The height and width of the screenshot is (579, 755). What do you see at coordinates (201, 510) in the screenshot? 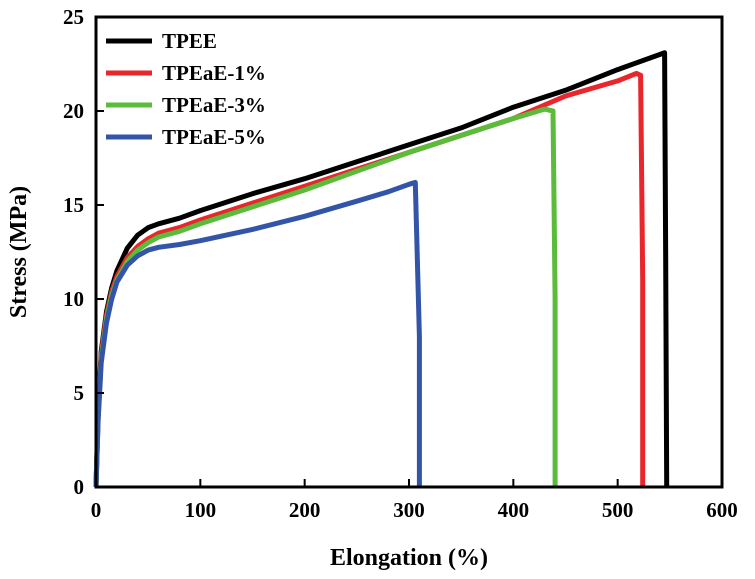
I see `x-tick-label: 100` at bounding box center [201, 510].